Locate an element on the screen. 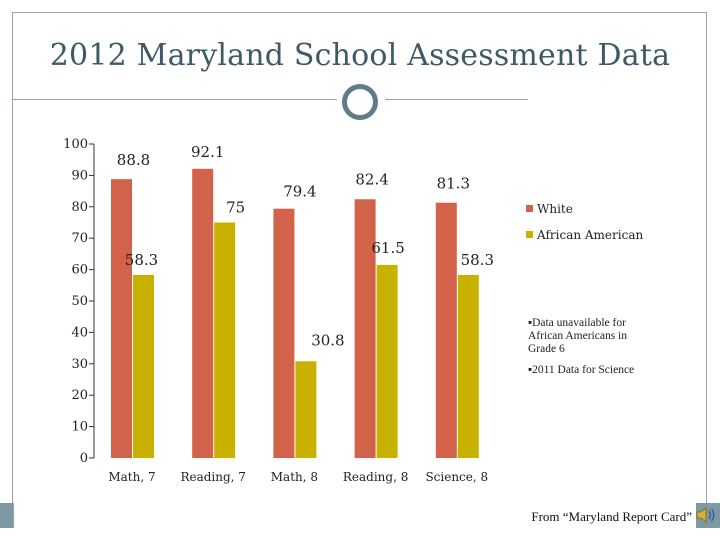 The image size is (720, 540). title-divider-left is located at coordinates (175, 99).